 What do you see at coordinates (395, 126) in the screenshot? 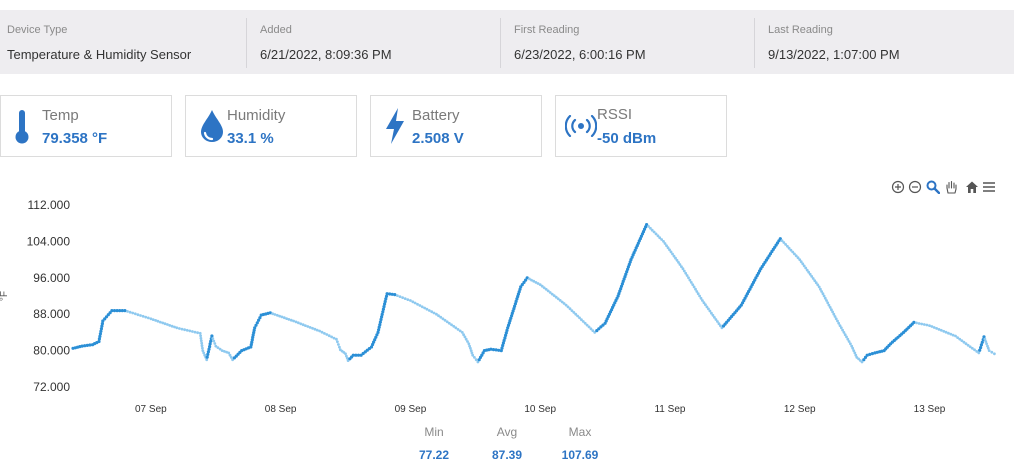
I see `lightning-bolt-icon` at bounding box center [395, 126].